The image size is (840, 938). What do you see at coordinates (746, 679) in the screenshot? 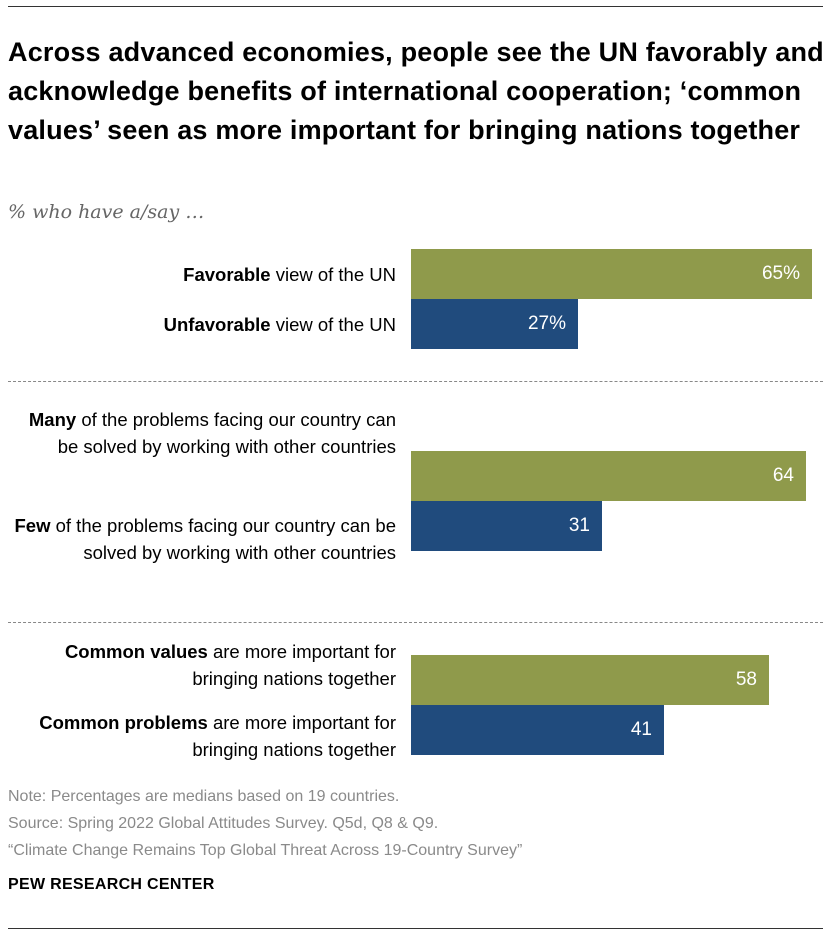
I see `bar-value-label: 58` at bounding box center [746, 679].